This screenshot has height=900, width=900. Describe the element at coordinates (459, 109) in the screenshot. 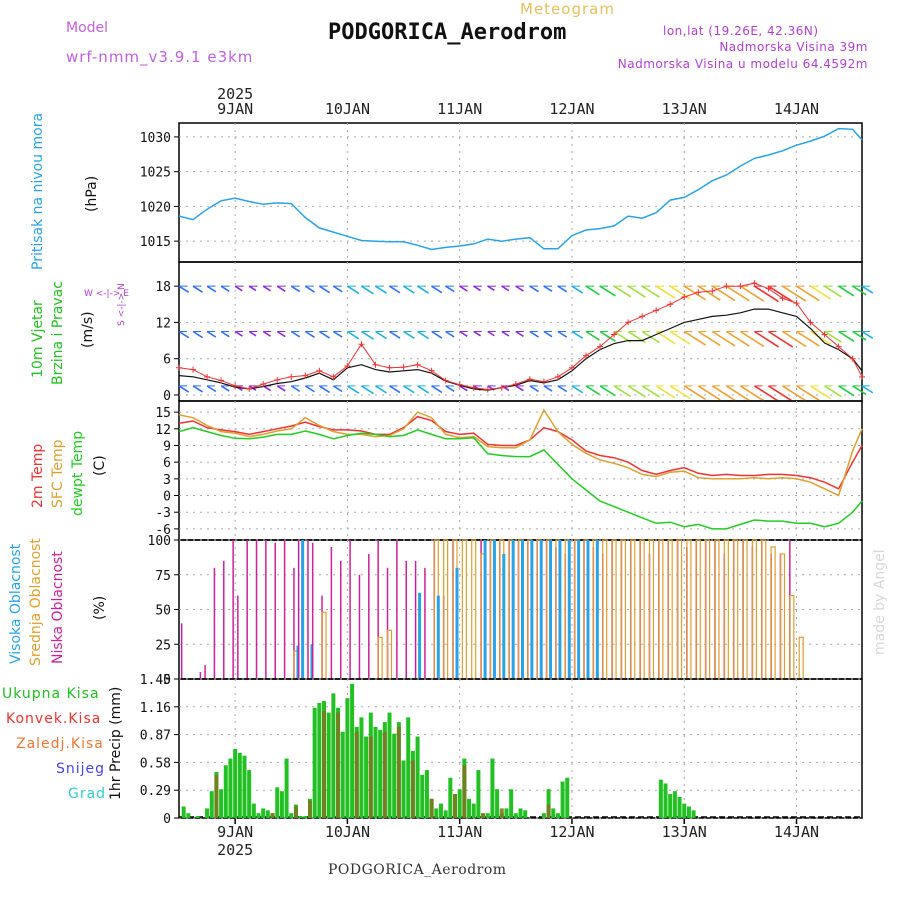

I see `top-day-label: 11JAN` at that location.